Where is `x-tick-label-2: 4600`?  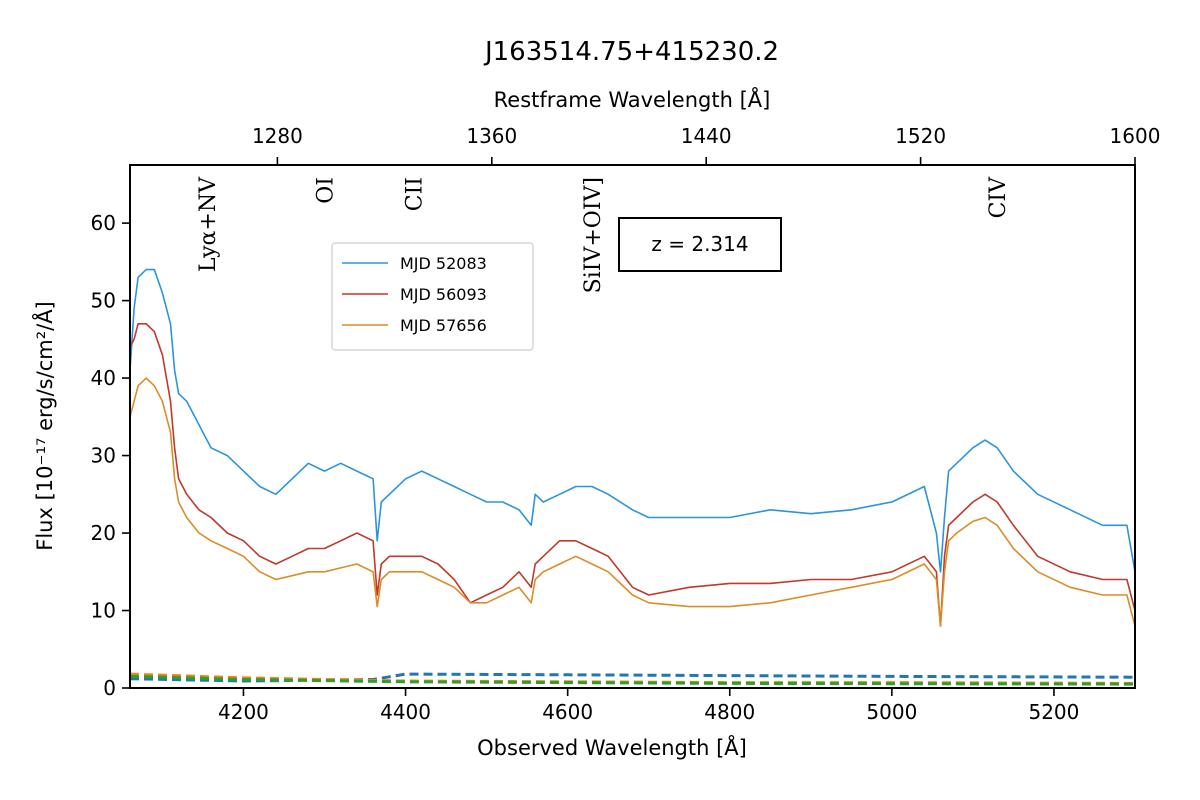 x-tick-label-2: 4600 is located at coordinates (567, 712).